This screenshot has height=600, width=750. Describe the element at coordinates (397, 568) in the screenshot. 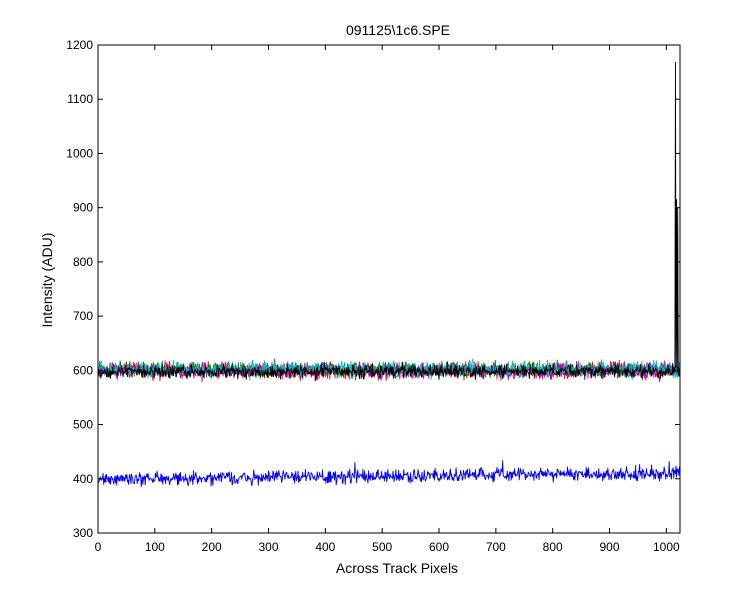

I see `x-axis-title: Across Track Pixels` at that location.